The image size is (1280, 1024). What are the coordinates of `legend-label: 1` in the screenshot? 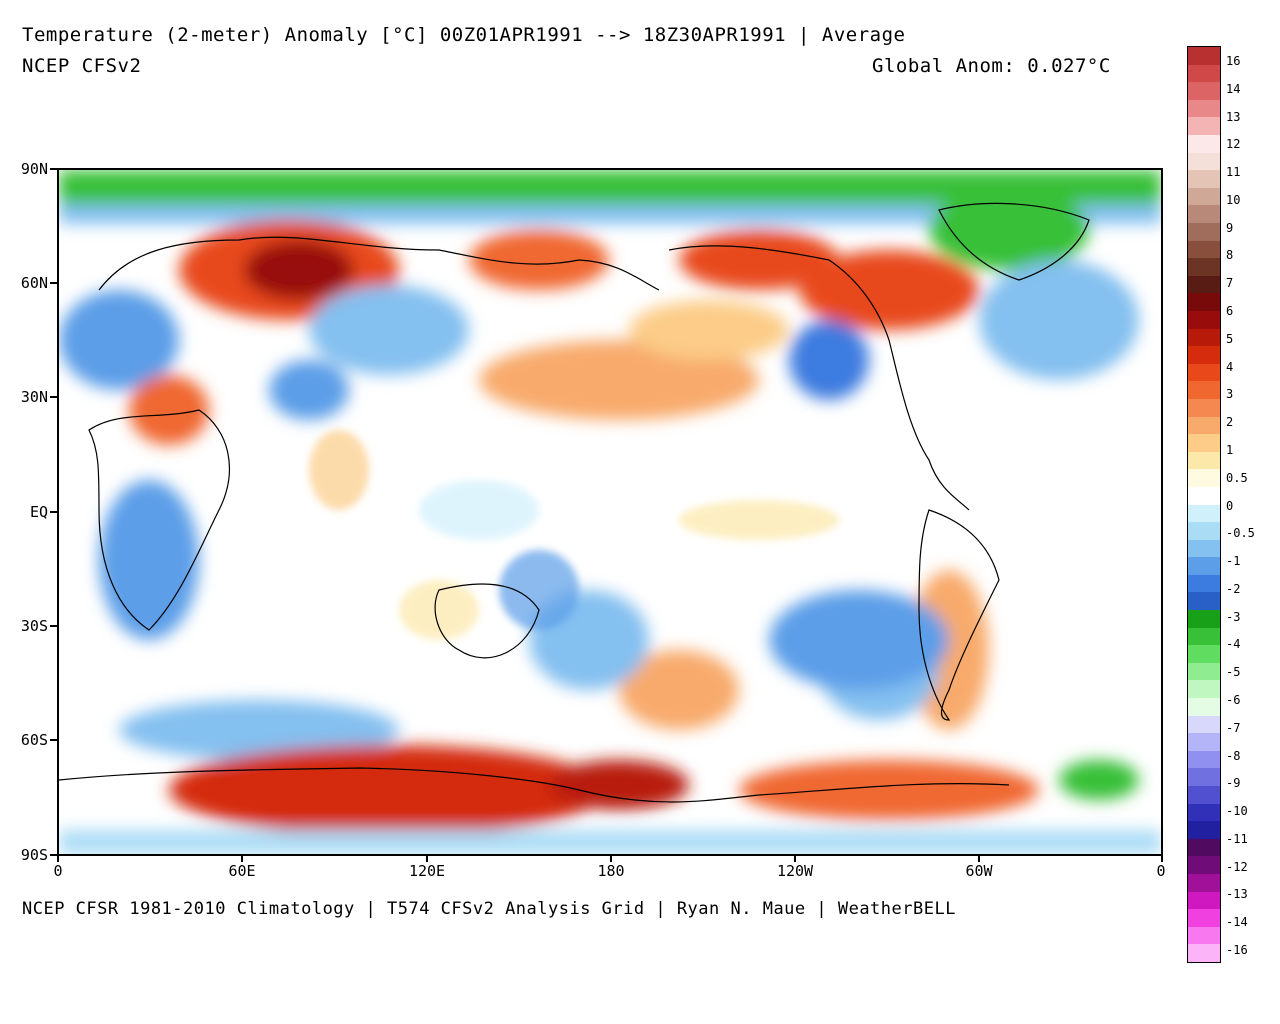 It's located at (1230, 449).